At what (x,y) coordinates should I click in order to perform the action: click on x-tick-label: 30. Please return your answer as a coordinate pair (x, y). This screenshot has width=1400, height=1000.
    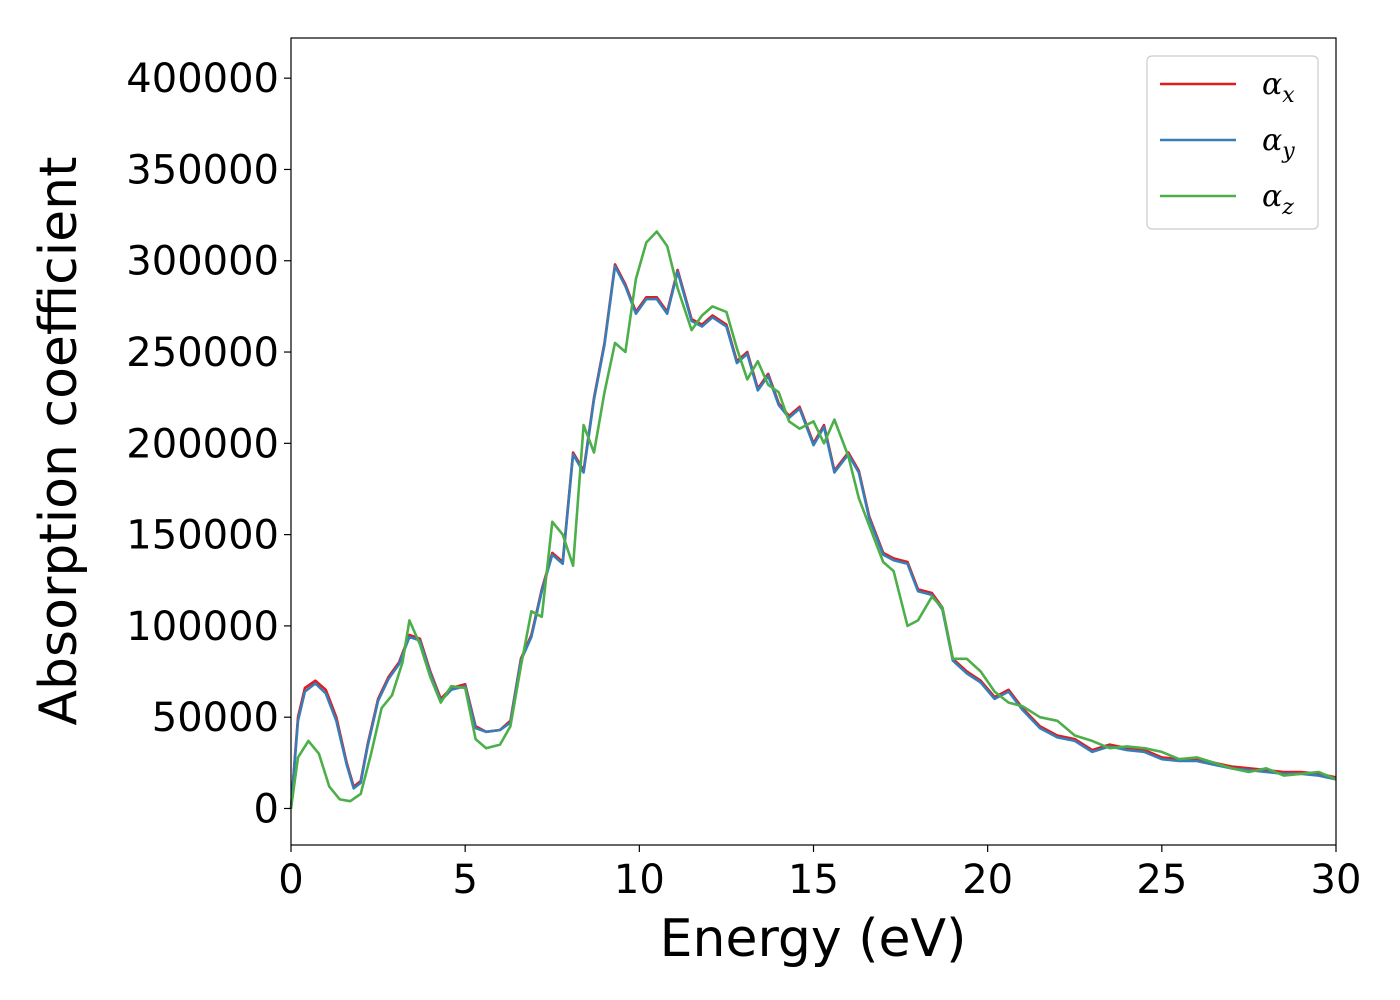
    Looking at the image, I should click on (1336, 880).